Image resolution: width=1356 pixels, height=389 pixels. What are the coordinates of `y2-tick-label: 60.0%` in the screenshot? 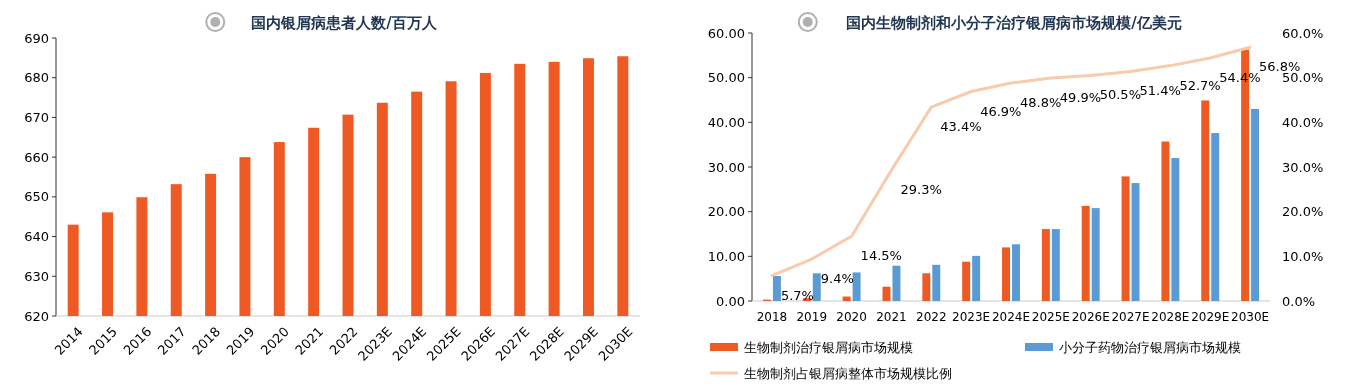 It's located at (1303, 33).